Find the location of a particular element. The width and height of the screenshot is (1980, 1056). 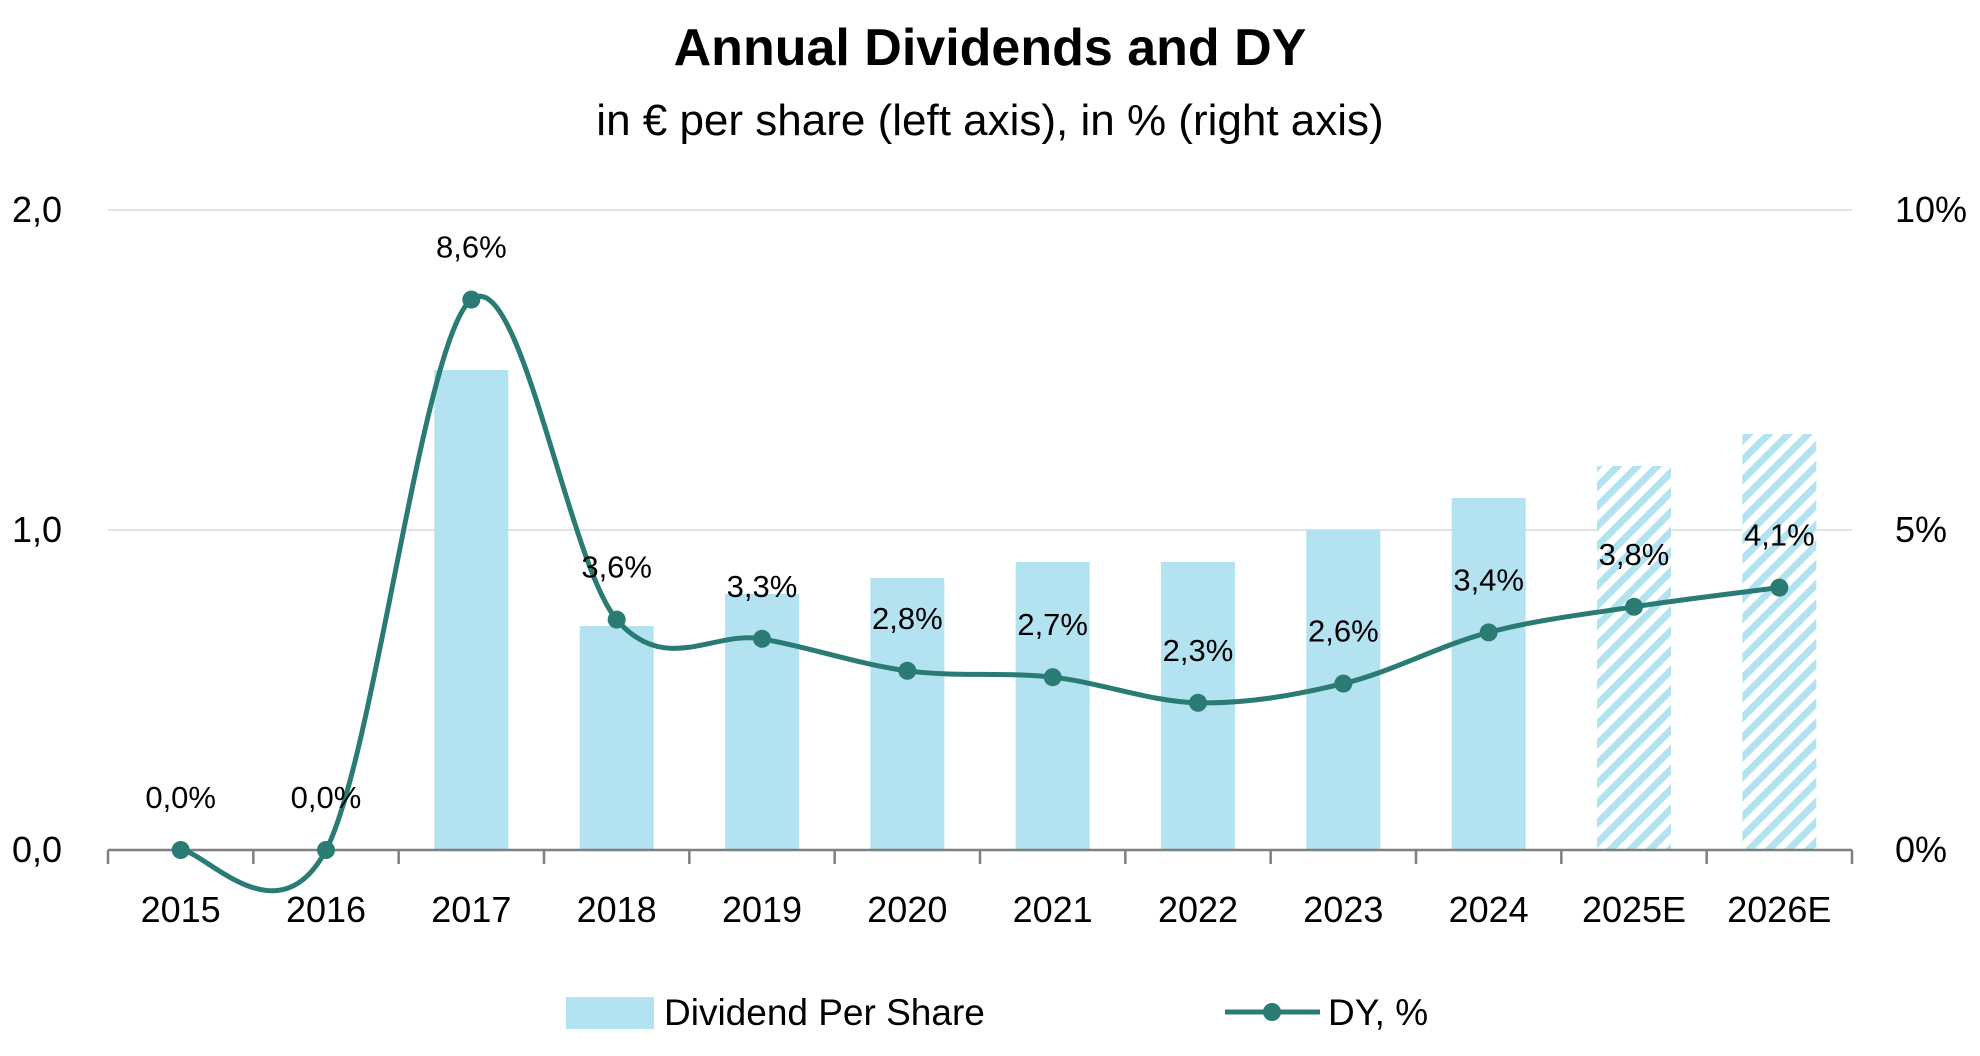

y-left-tick-label: 1,0 is located at coordinates (37, 529).